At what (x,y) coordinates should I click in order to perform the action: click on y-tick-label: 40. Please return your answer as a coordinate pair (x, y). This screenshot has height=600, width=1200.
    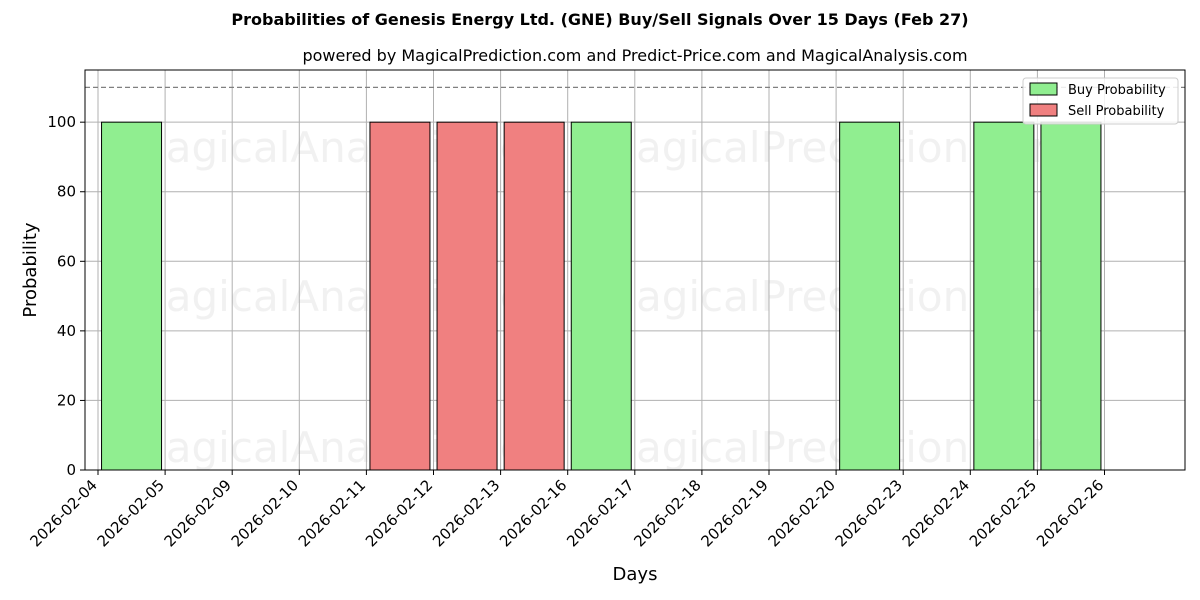
    Looking at the image, I should click on (66, 331).